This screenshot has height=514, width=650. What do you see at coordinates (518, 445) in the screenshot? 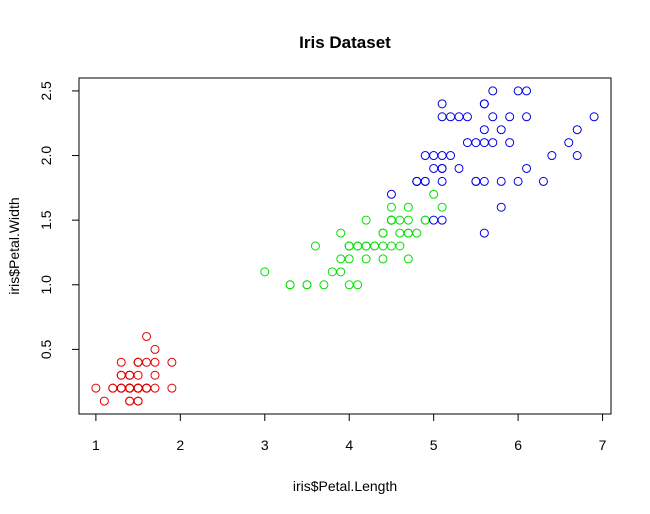
I see `x-tick-label: 6` at bounding box center [518, 445].